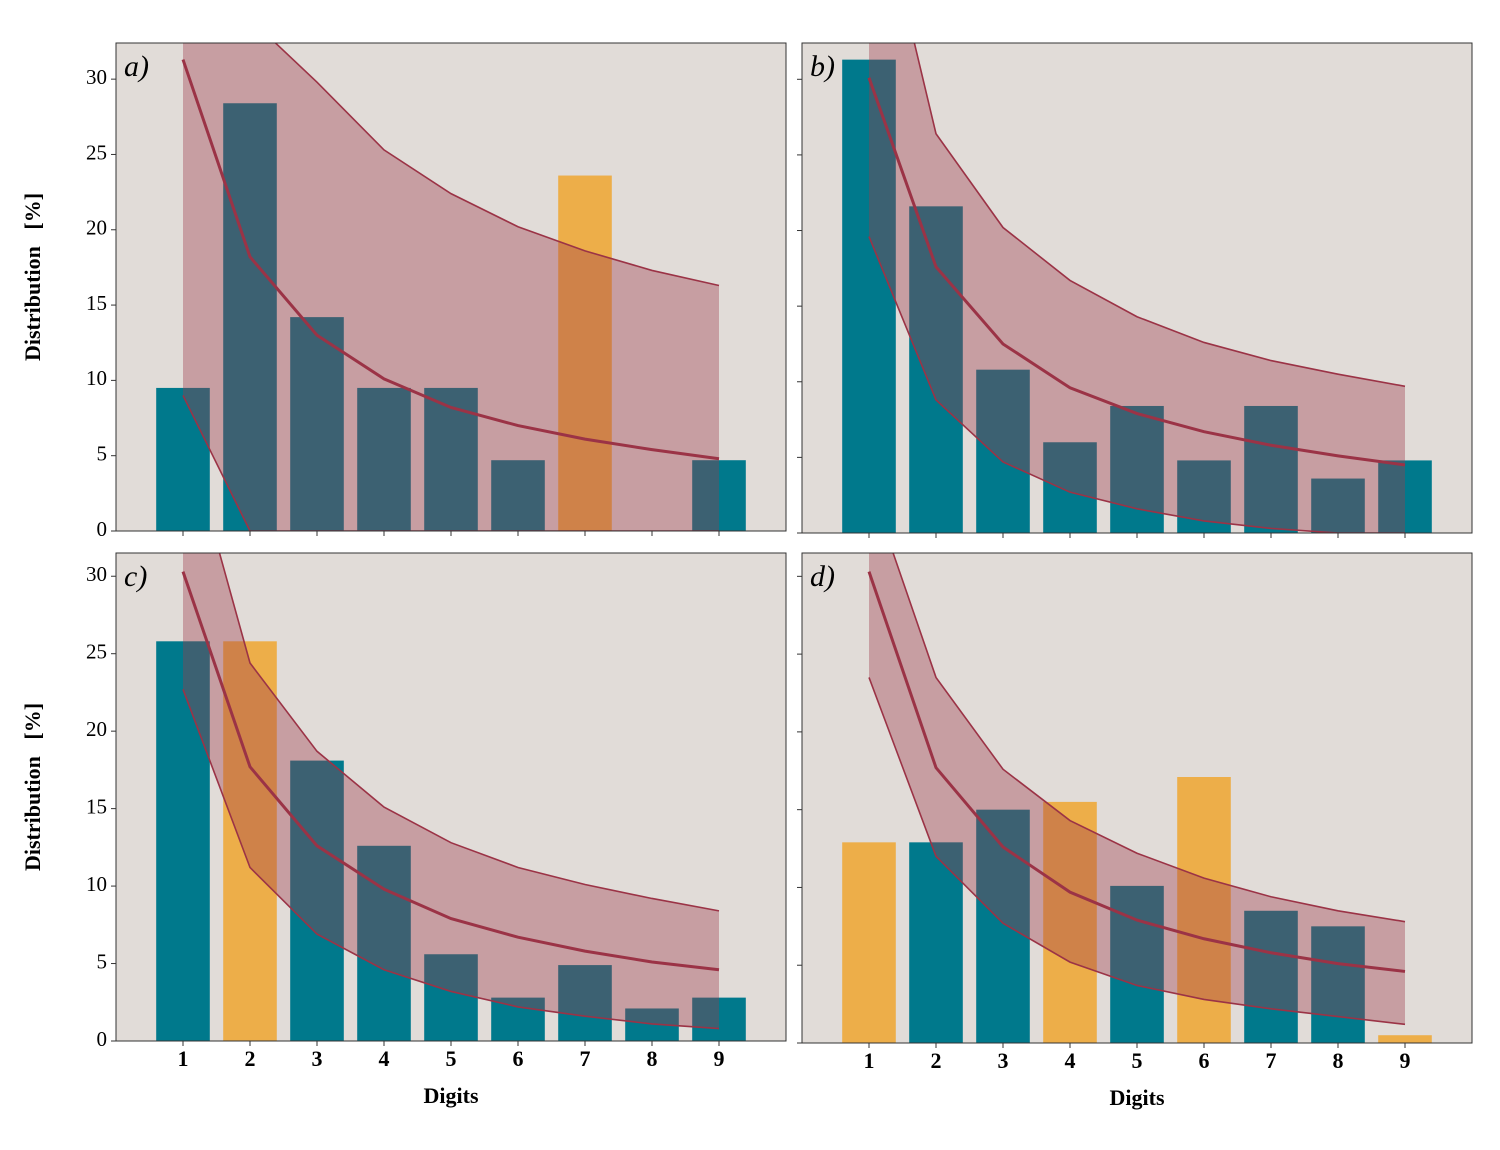  What do you see at coordinates (135, 576) in the screenshot?
I see `panel-label: c)` at bounding box center [135, 576].